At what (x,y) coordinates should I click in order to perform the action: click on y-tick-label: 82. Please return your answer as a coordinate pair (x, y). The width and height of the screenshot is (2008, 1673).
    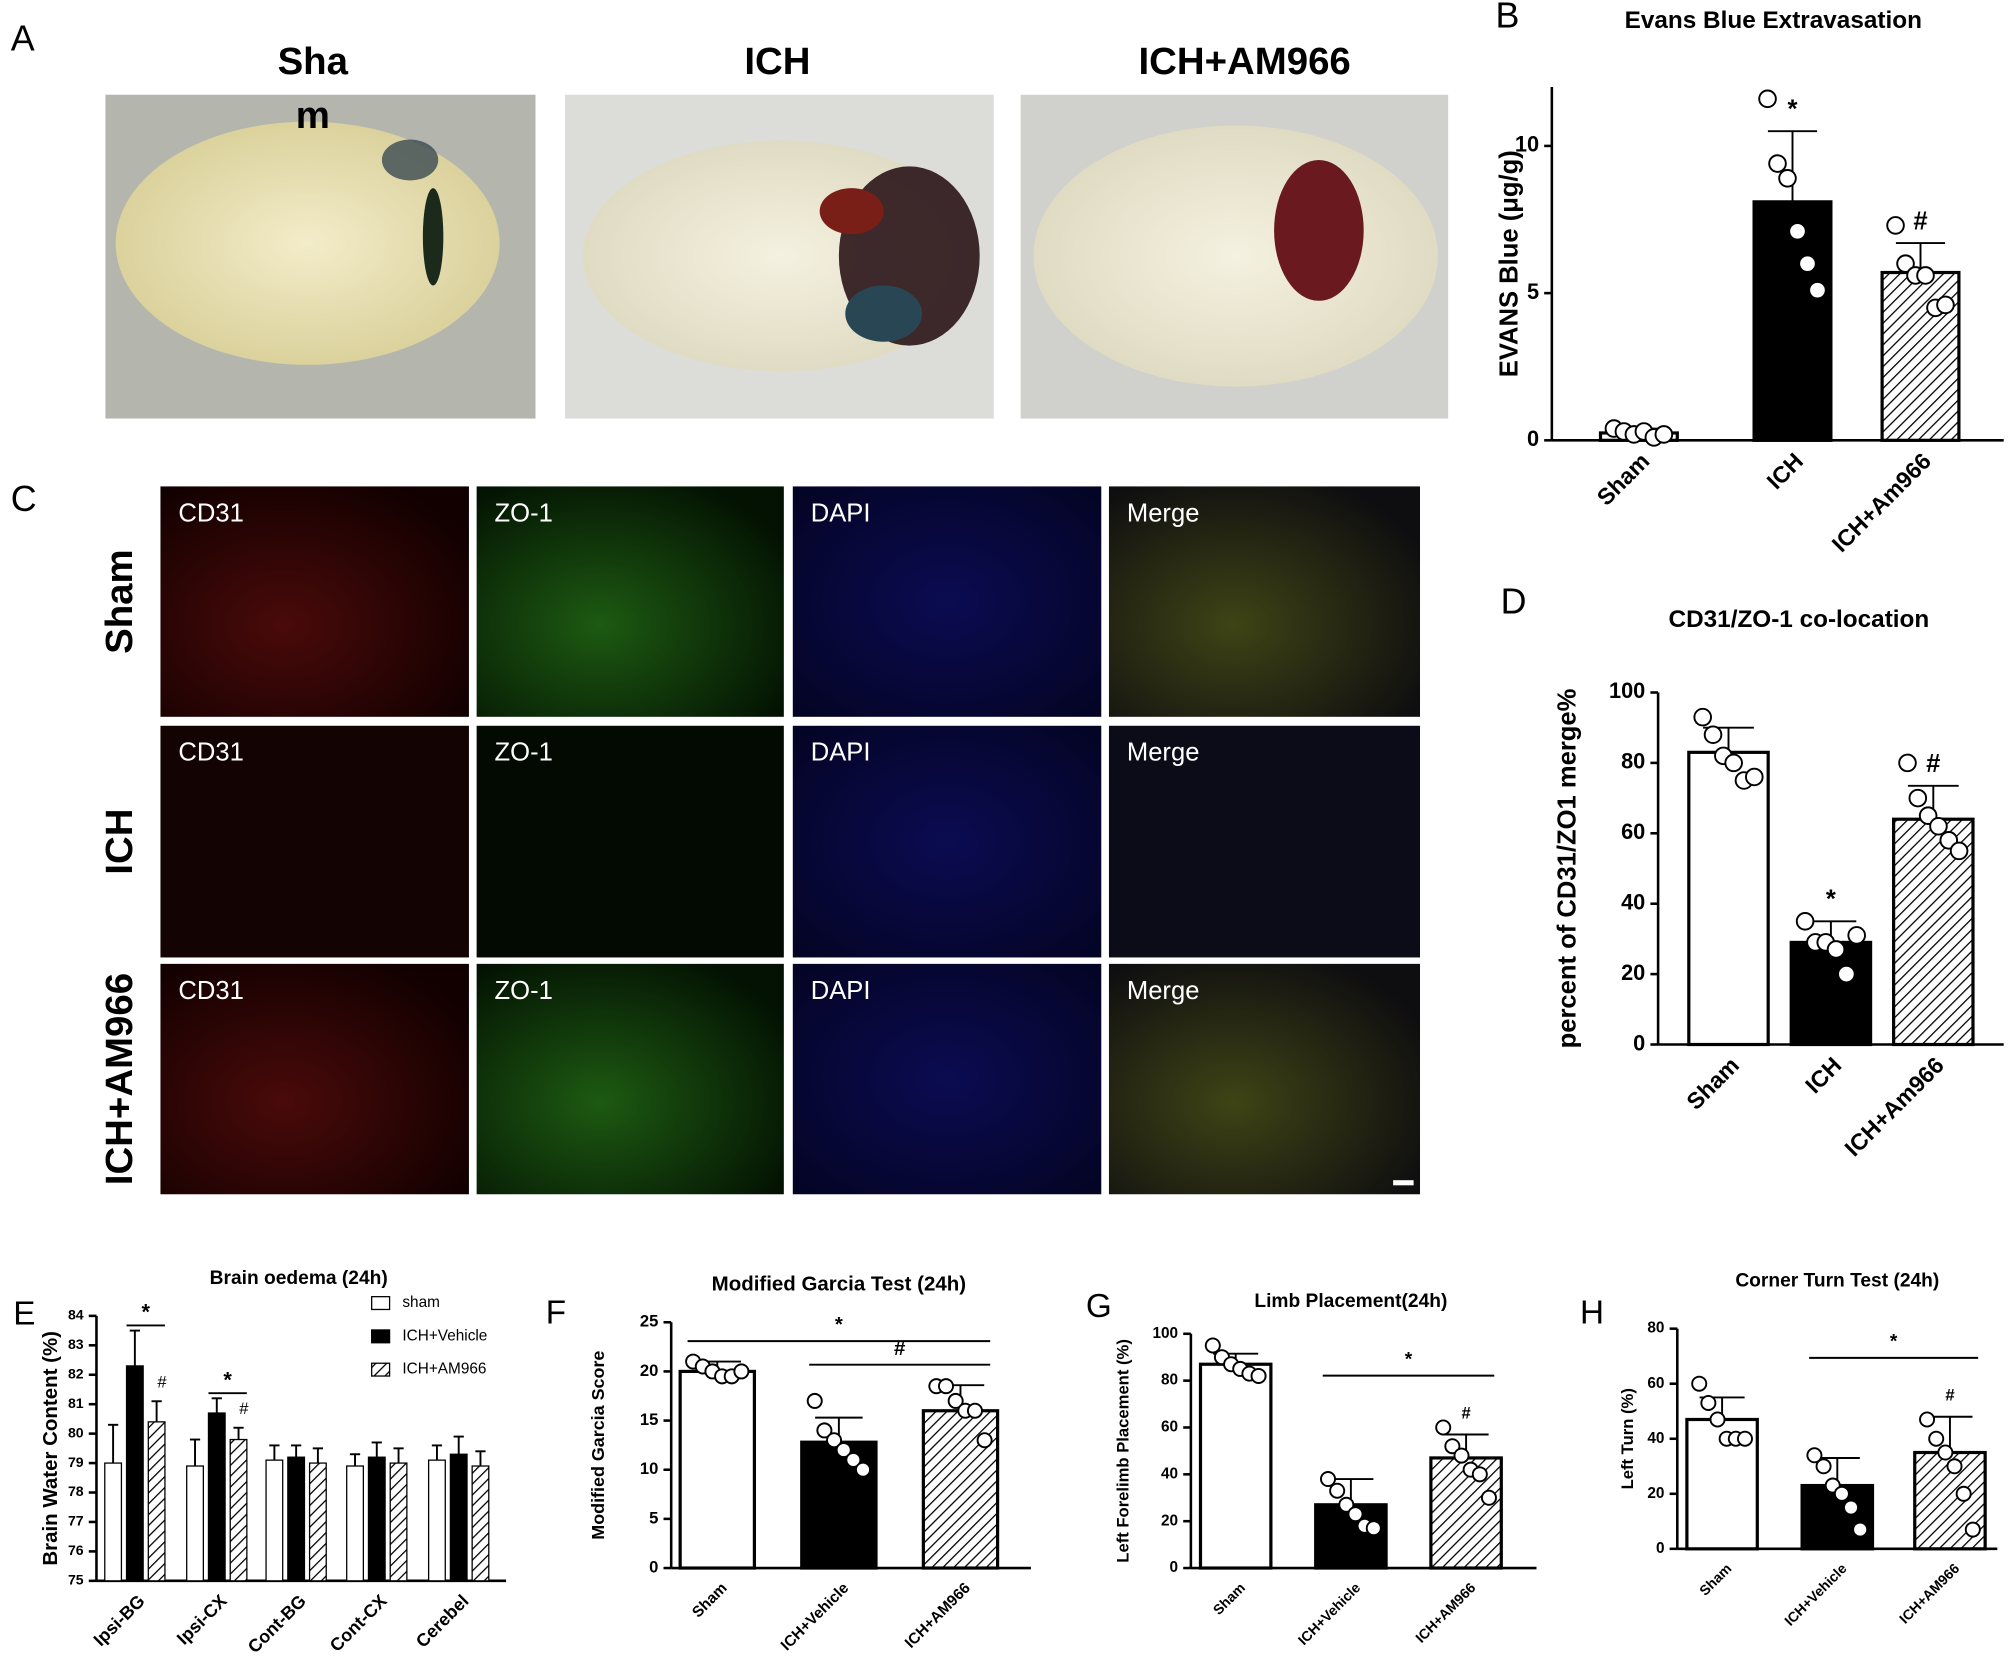
    Looking at the image, I should click on (76, 1373).